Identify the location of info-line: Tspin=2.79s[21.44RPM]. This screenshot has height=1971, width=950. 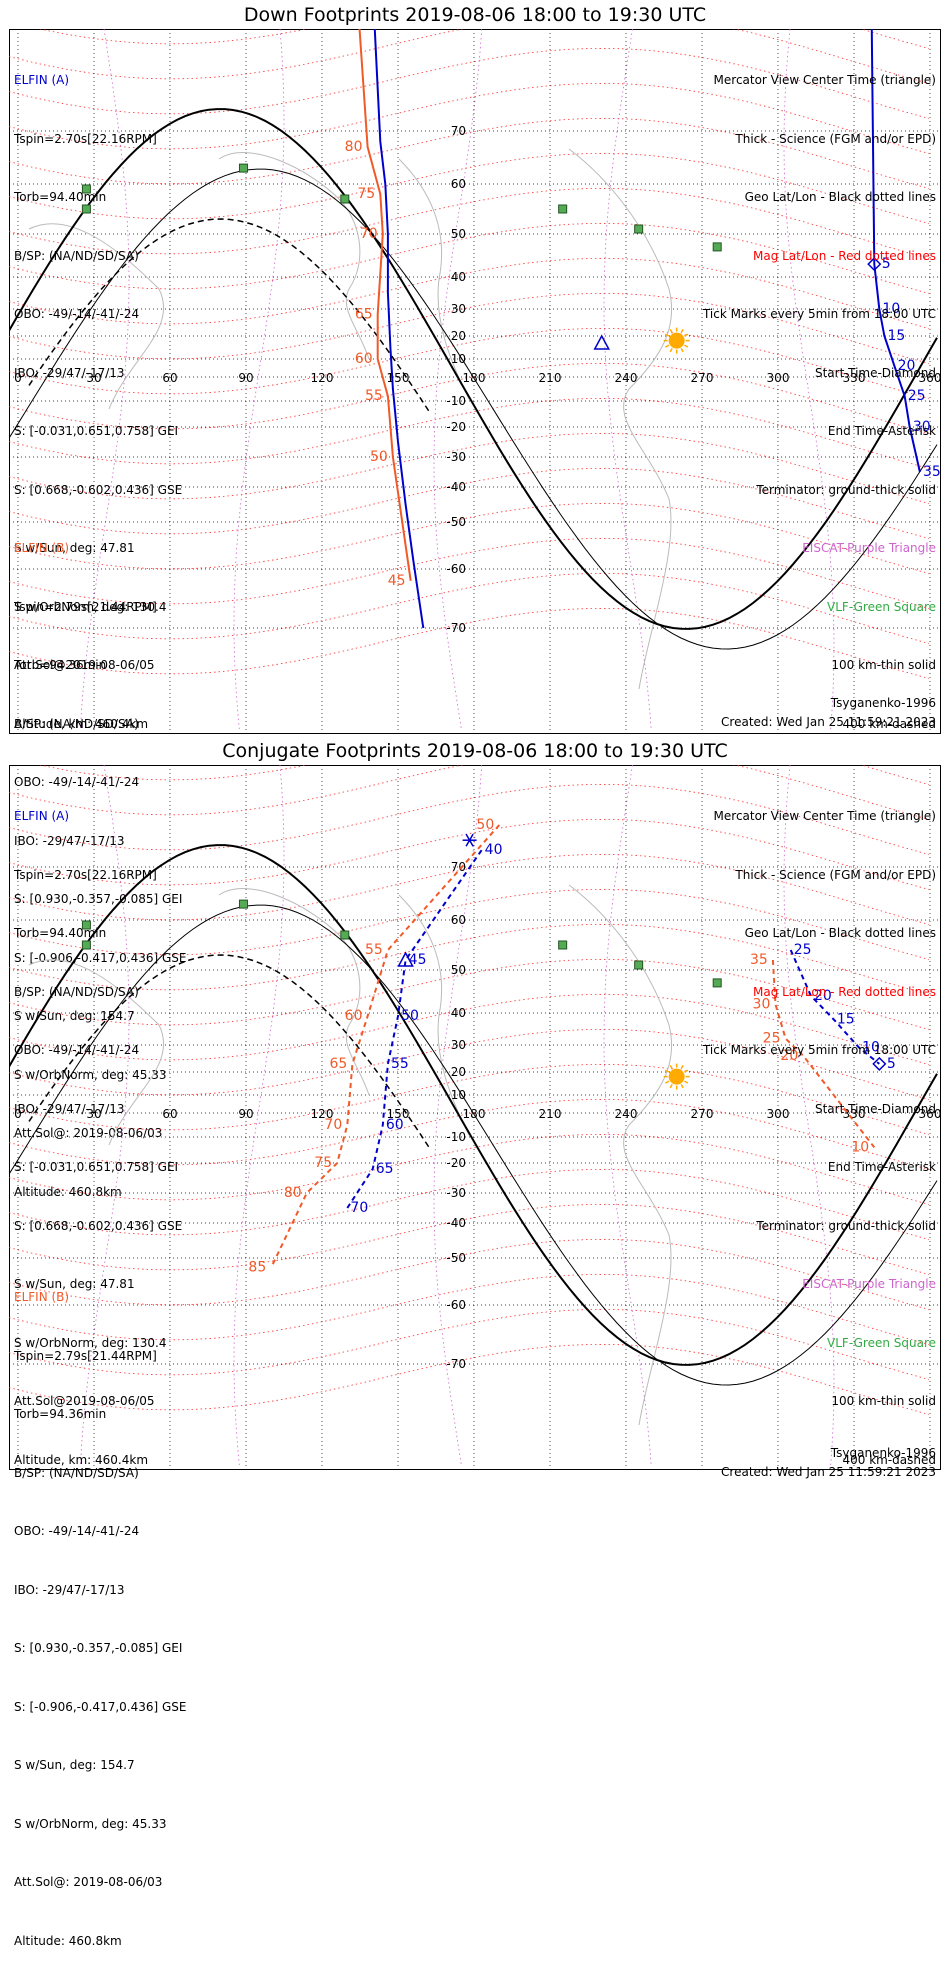
(85, 1355).